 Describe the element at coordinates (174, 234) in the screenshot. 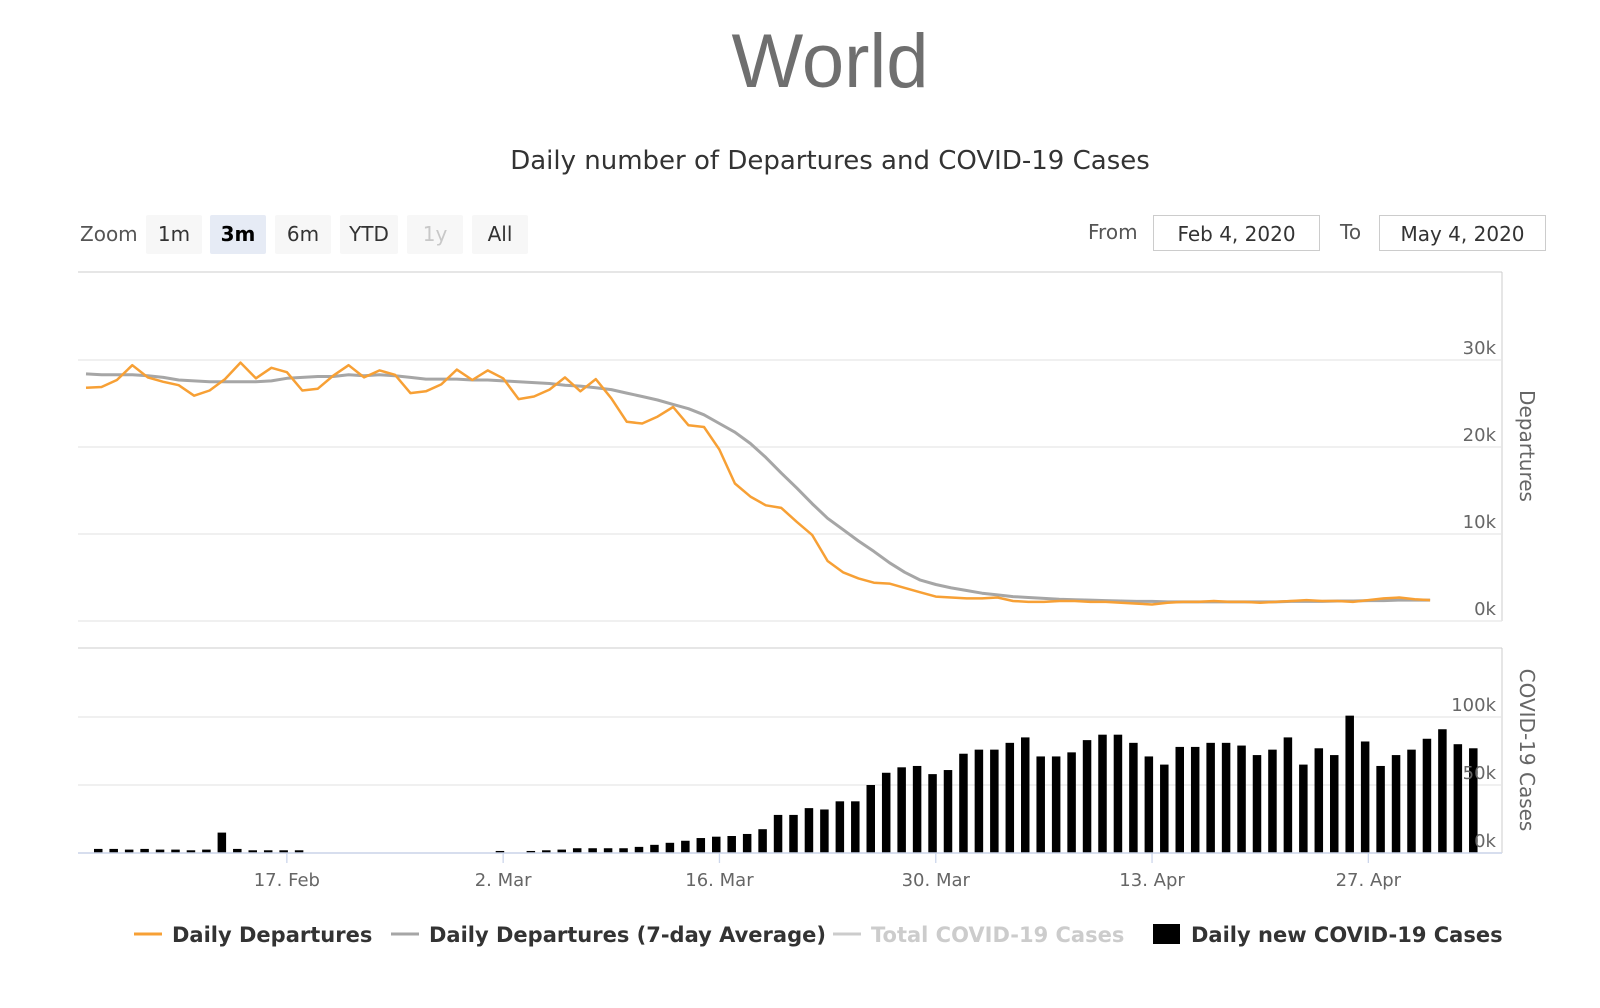

I see `zoom-1m-button: 1m` at that location.